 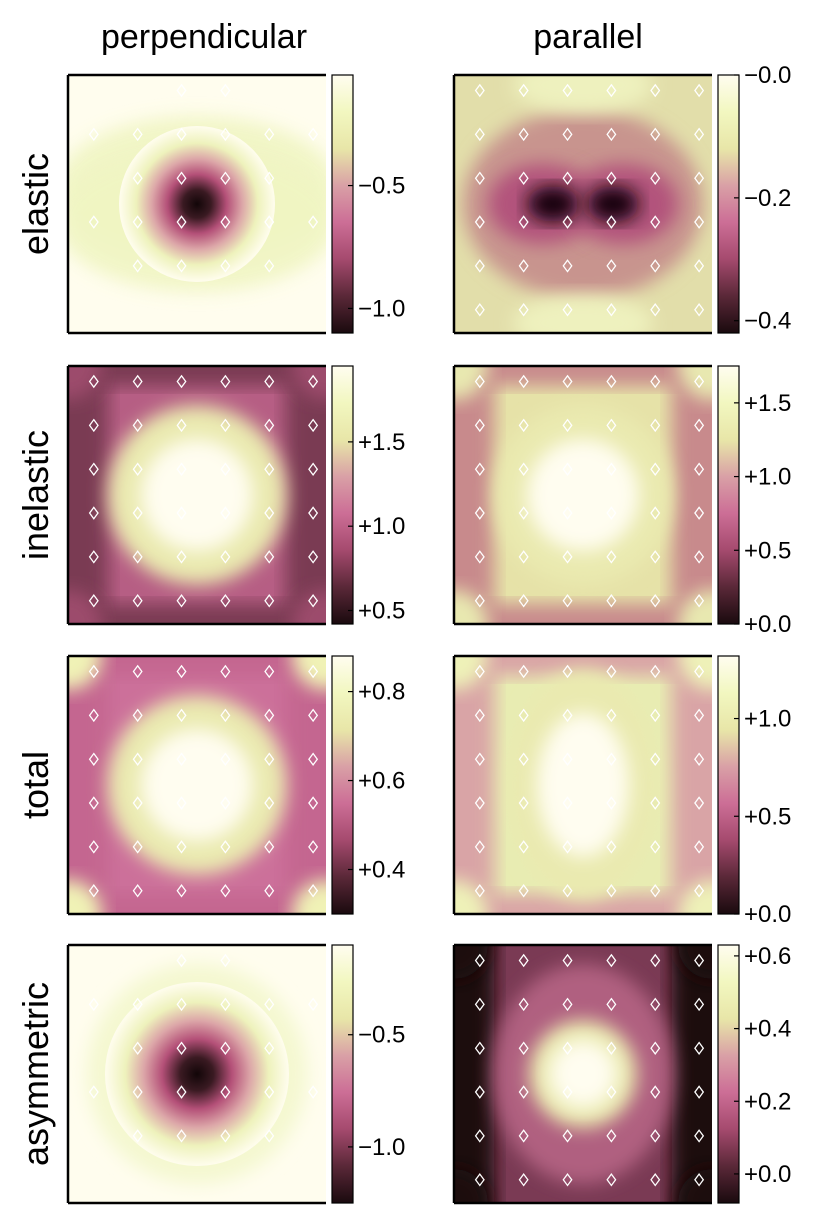 I want to click on colorbar-tick-label: +0.0, so click(x=767, y=1174).